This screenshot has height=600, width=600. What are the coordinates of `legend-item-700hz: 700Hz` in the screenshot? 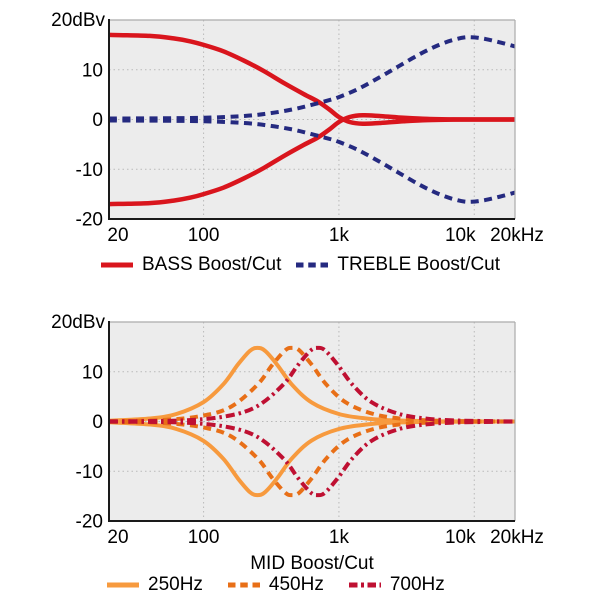 It's located at (396, 585).